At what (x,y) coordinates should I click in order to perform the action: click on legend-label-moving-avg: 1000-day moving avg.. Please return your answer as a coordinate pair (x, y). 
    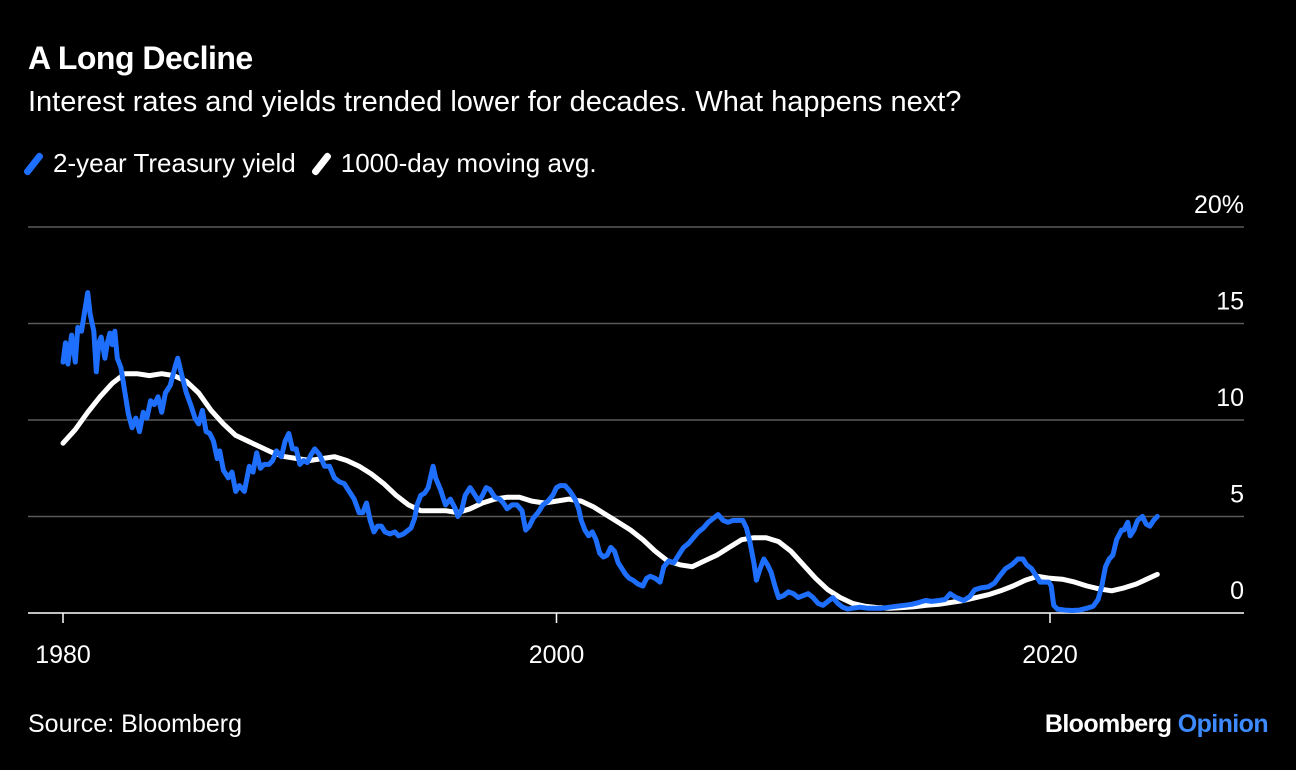
    Looking at the image, I should click on (468, 163).